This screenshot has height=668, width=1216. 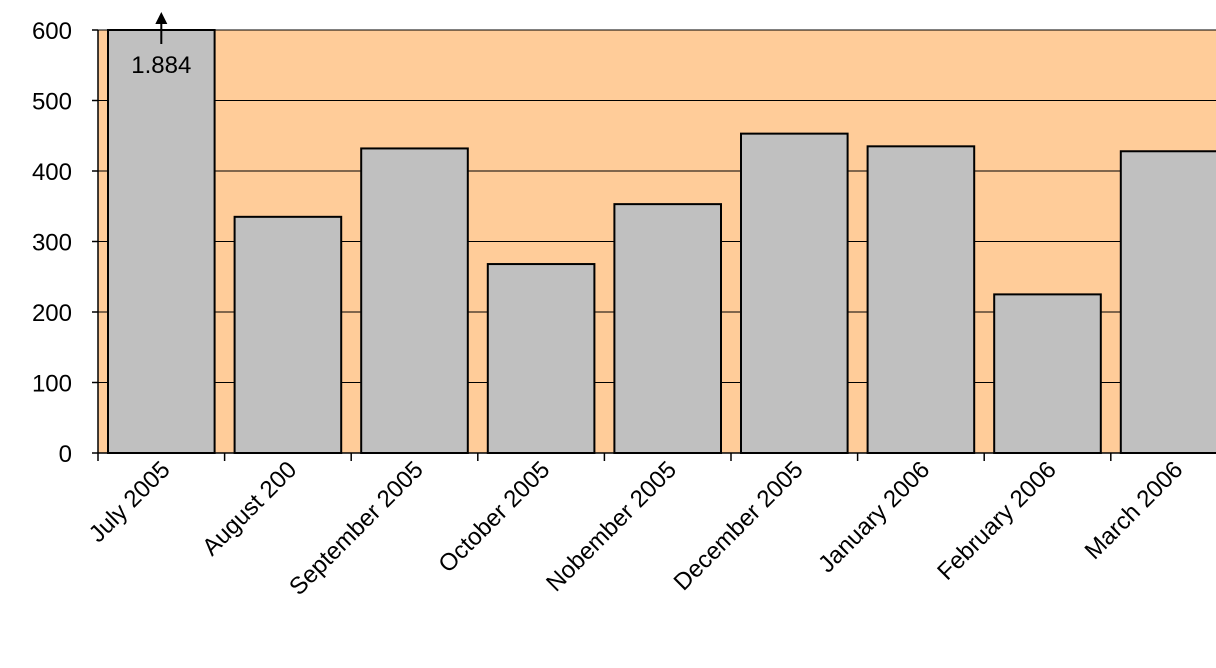 What do you see at coordinates (1134, 510) in the screenshot?
I see `x-tick-label: March 2006` at bounding box center [1134, 510].